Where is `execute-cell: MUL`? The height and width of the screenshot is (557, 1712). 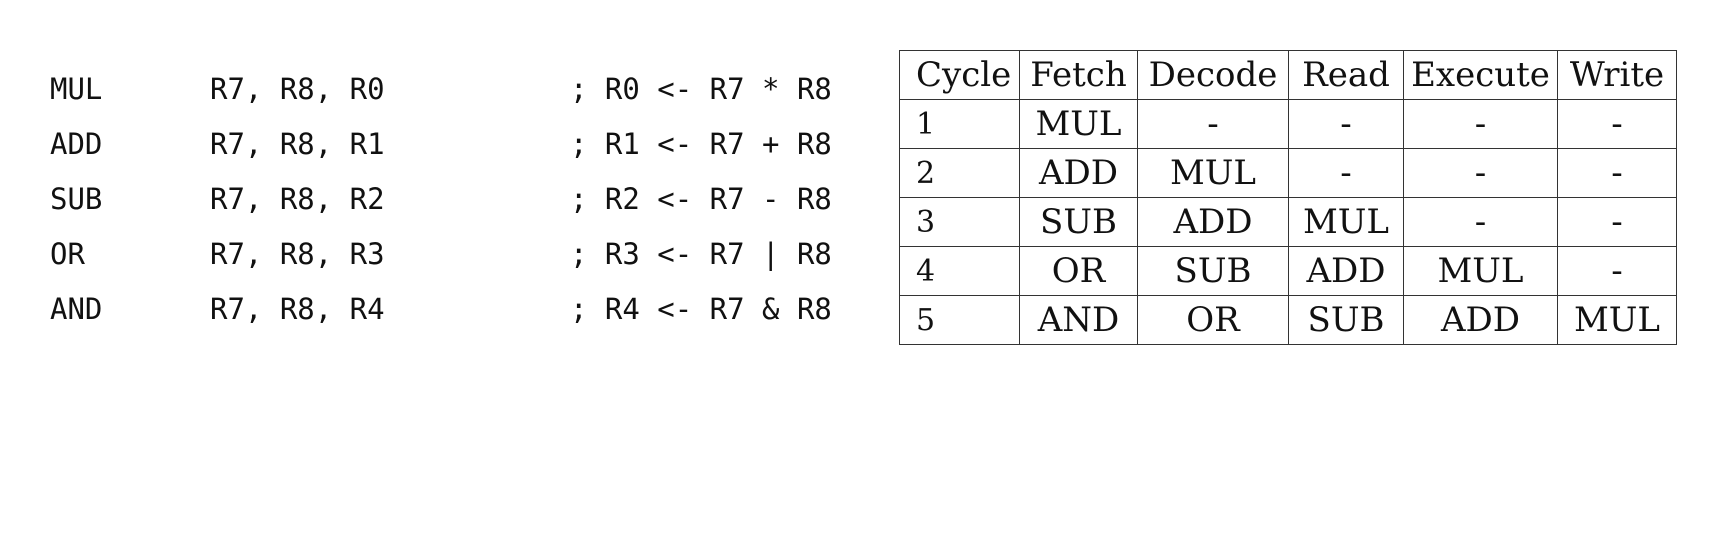
execute-cell: MUL is located at coordinates (1480, 271).